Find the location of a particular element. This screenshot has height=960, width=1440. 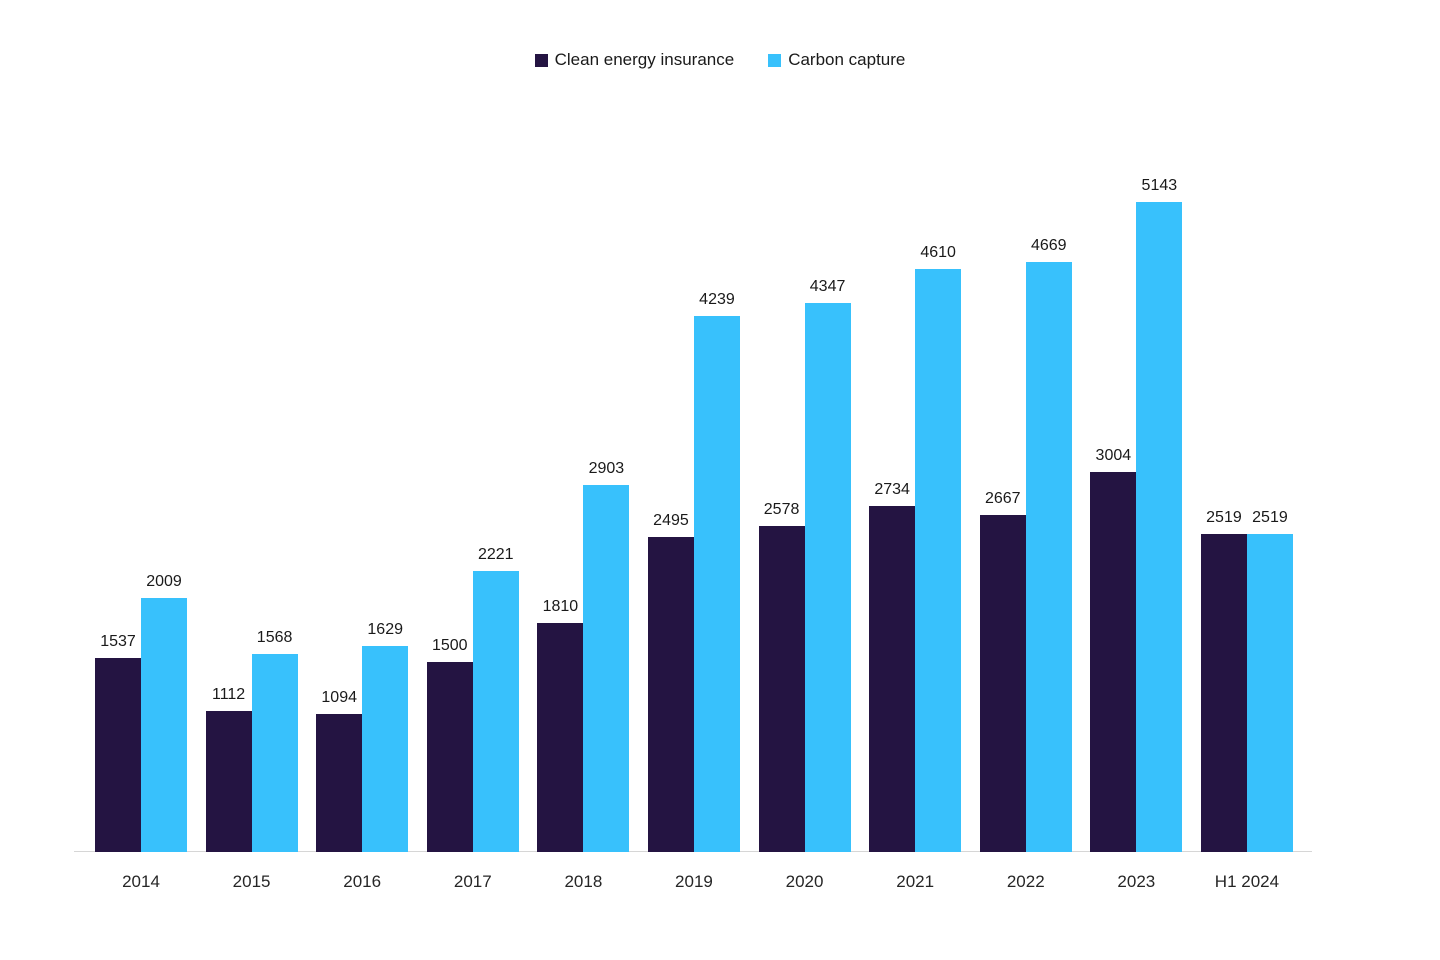

legend-entry-clean-energy-insurance: Clean energy insurance is located at coordinates (634, 60).